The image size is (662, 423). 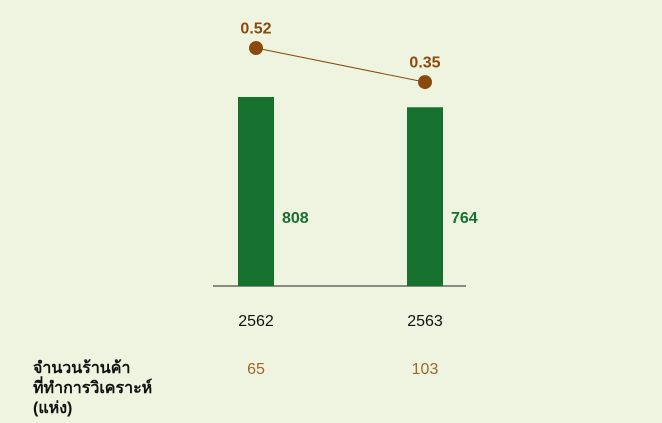 What do you see at coordinates (425, 369) in the screenshot?
I see `row-value: 103` at bounding box center [425, 369].